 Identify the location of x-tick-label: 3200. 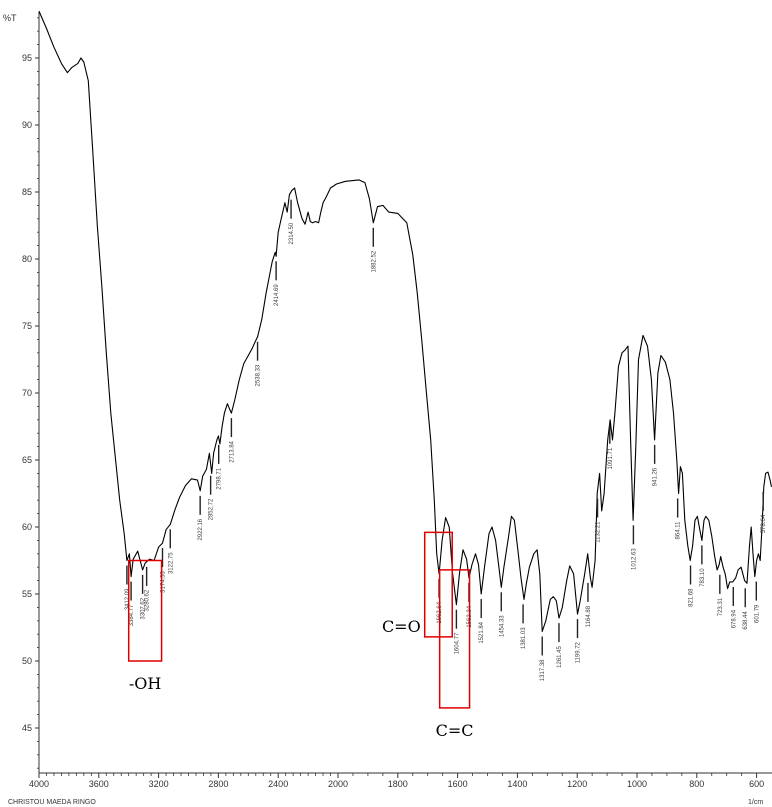
(159, 784).